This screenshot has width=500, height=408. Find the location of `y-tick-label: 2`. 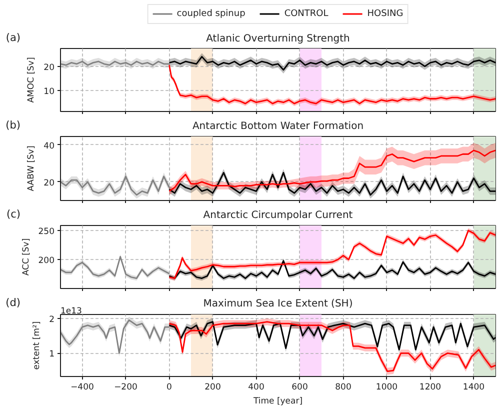

y-tick-label: 2 is located at coordinates (52, 319).